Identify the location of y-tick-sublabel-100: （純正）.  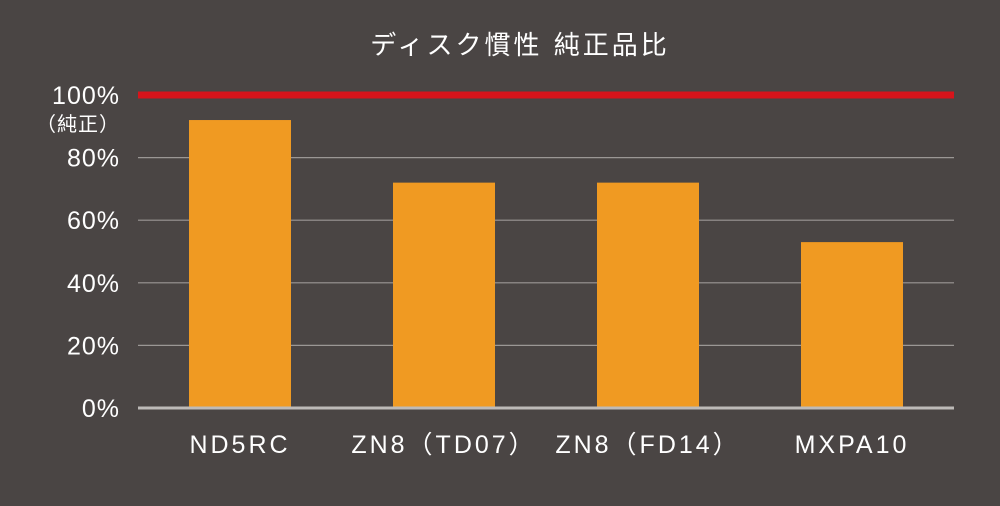
(78, 124).